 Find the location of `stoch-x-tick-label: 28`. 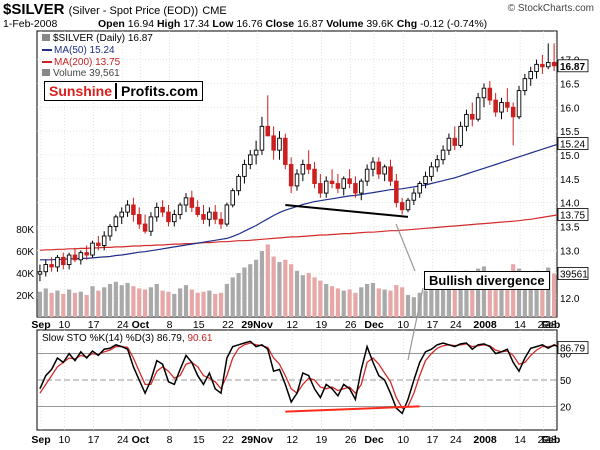

stoch-x-tick-label: 28 is located at coordinates (551, 440).